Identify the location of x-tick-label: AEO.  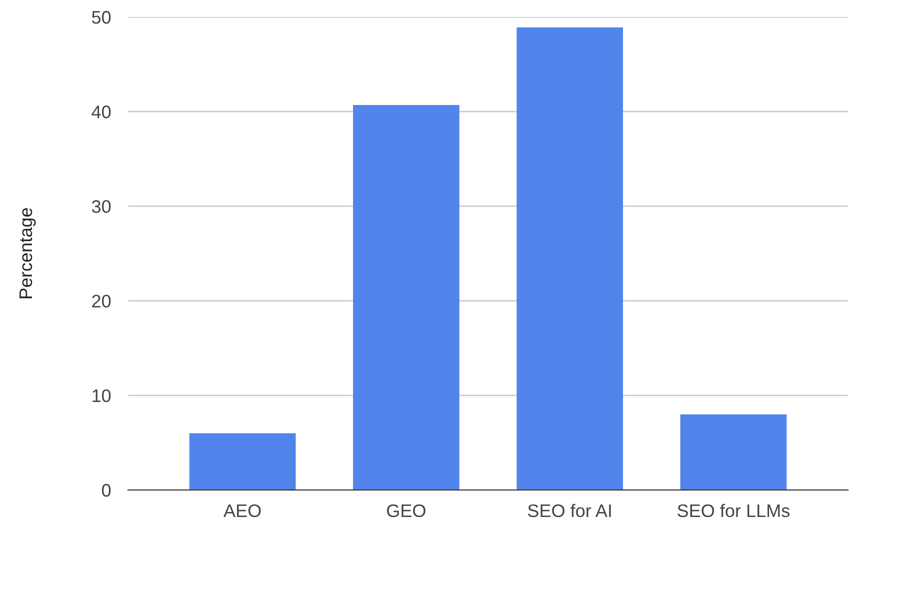
(242, 511).